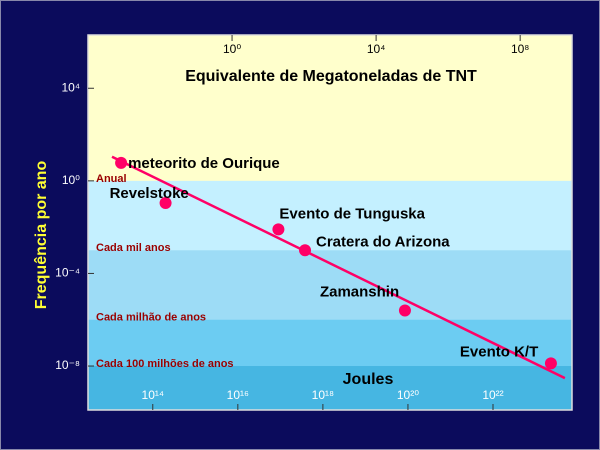  I want to click on point-label: Zamanshin, so click(359, 291).